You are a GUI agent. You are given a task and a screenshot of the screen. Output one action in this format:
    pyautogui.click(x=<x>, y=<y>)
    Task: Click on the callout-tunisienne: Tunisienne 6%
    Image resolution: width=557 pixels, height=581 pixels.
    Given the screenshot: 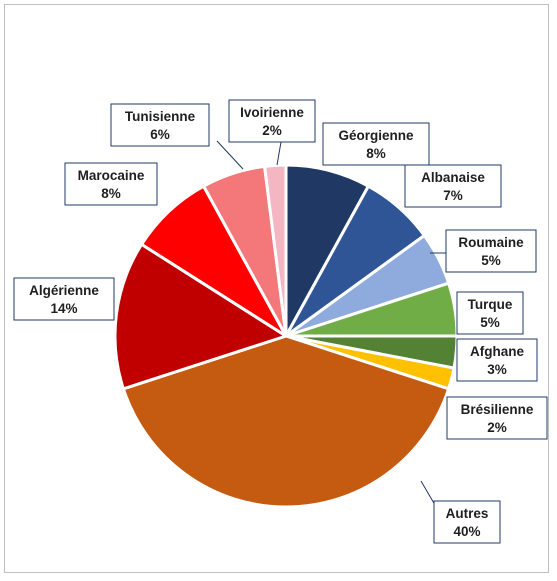 What is the action you would take?
    pyautogui.click(x=160, y=125)
    